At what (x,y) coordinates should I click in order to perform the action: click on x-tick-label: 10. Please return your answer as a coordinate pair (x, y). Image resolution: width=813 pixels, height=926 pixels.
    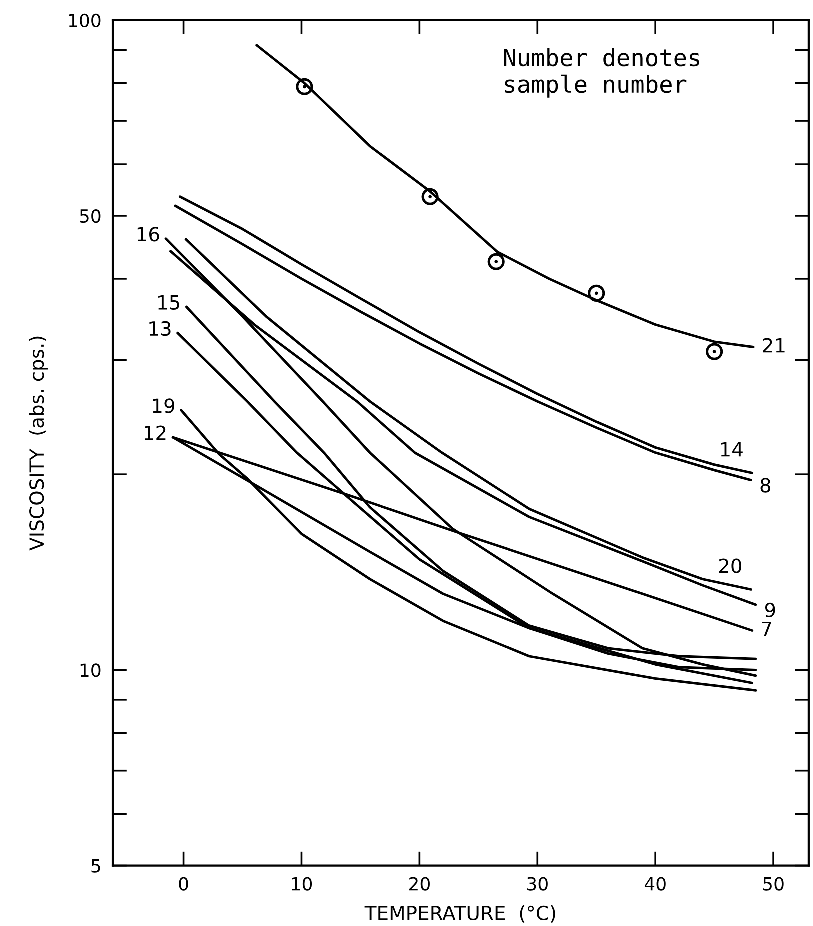
    Looking at the image, I should click on (302, 884).